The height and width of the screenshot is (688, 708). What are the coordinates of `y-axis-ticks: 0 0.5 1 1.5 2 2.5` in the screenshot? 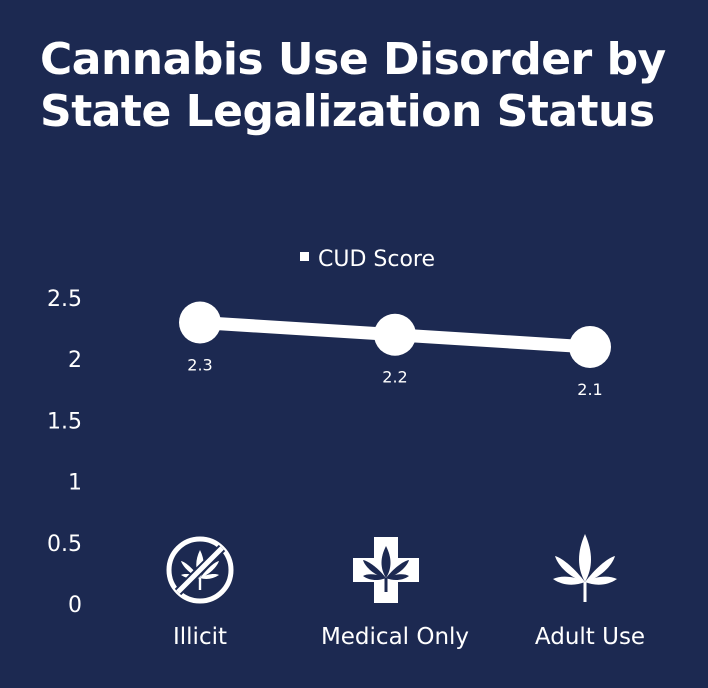 It's located at (64, 452).